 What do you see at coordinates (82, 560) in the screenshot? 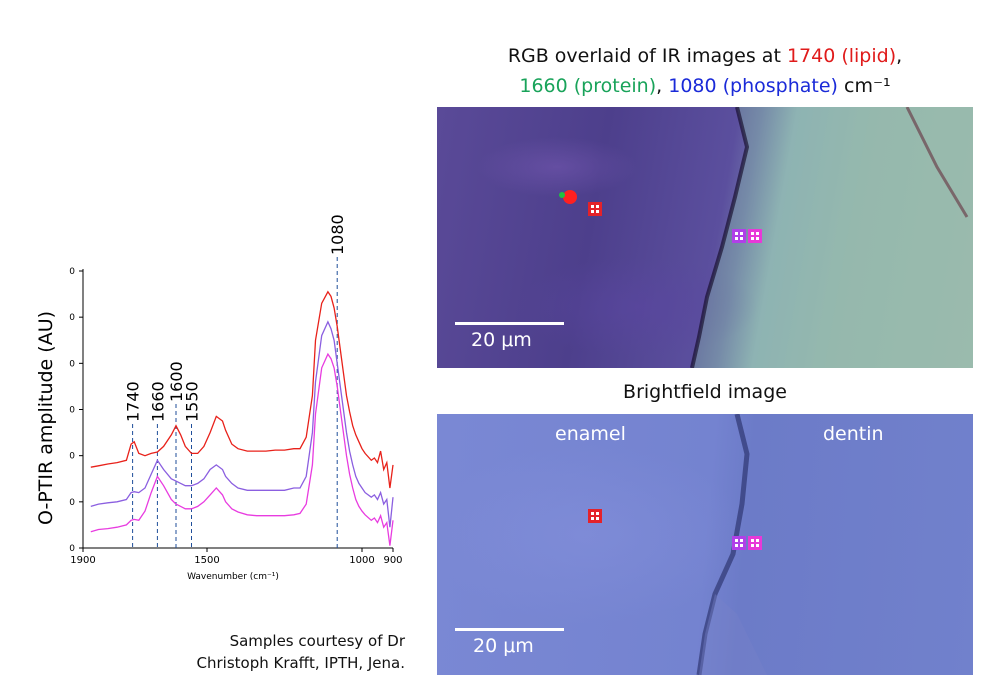
I see `x-tick-label: 1900` at bounding box center [82, 560].